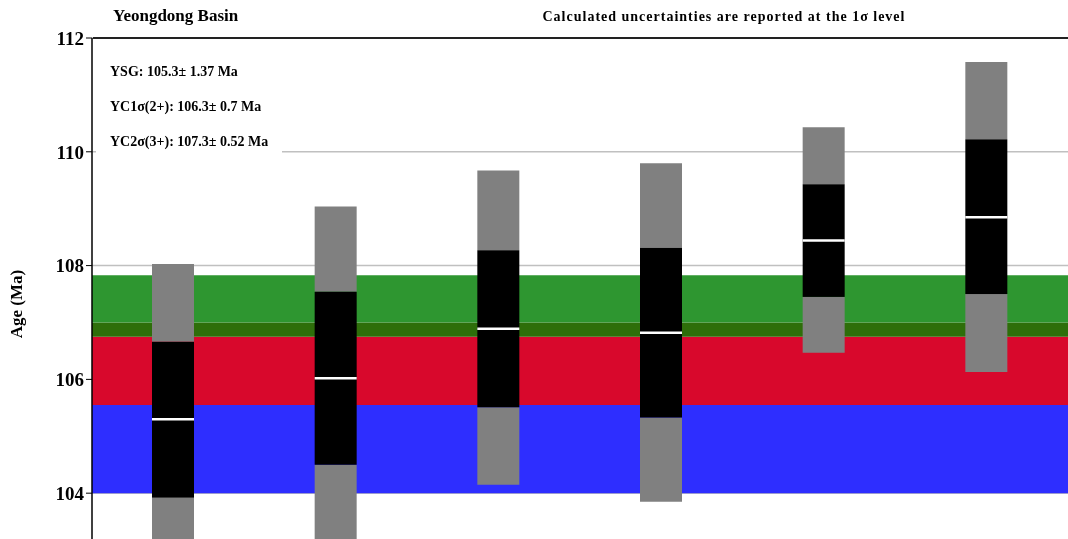 The height and width of the screenshot is (539, 1068). I want to click on y-tick-label: 112, so click(70, 38).